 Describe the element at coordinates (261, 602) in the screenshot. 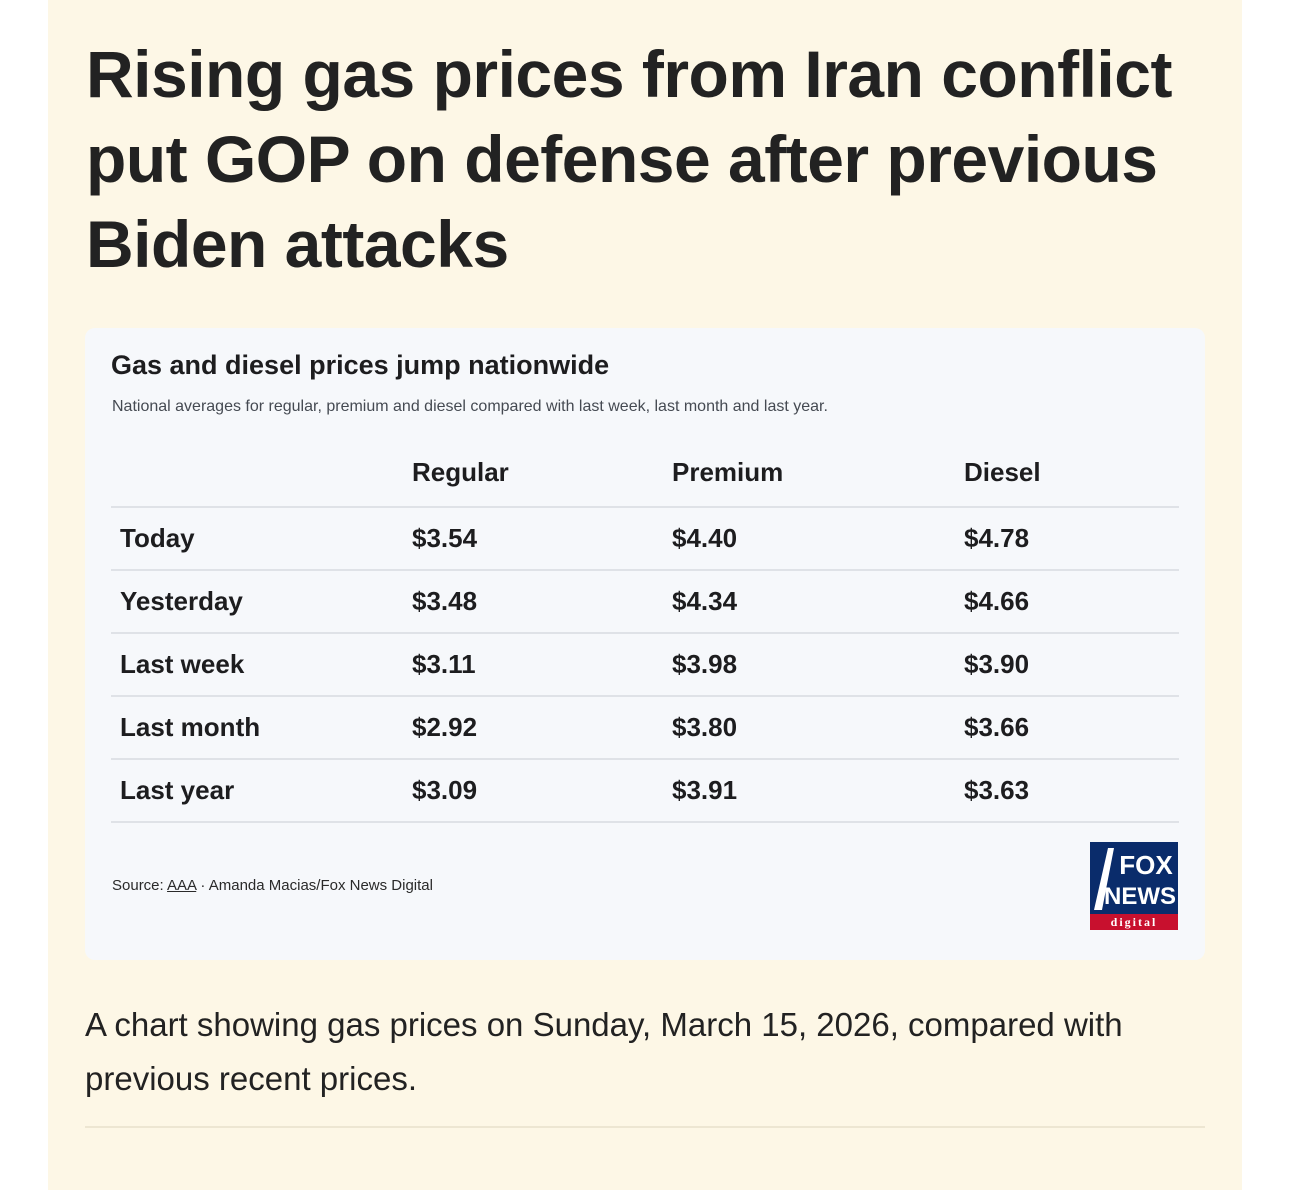

I see `row-label: Yesterday` at that location.